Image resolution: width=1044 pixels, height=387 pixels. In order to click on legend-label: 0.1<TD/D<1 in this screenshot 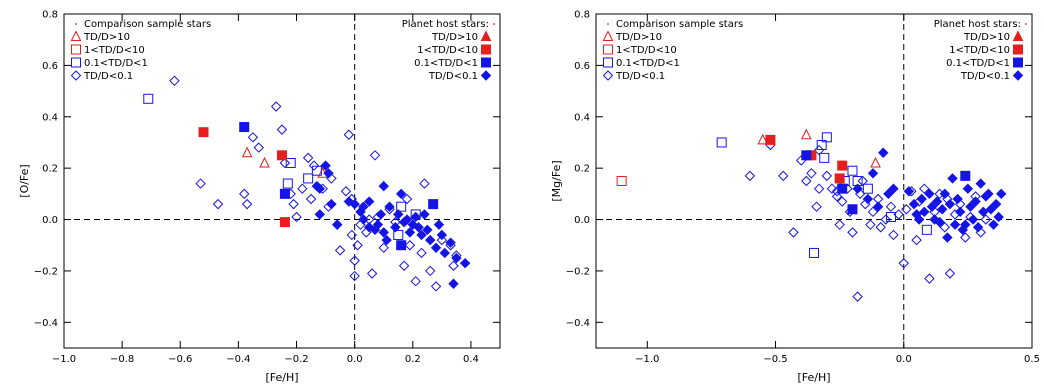, I will do `click(978, 63)`.